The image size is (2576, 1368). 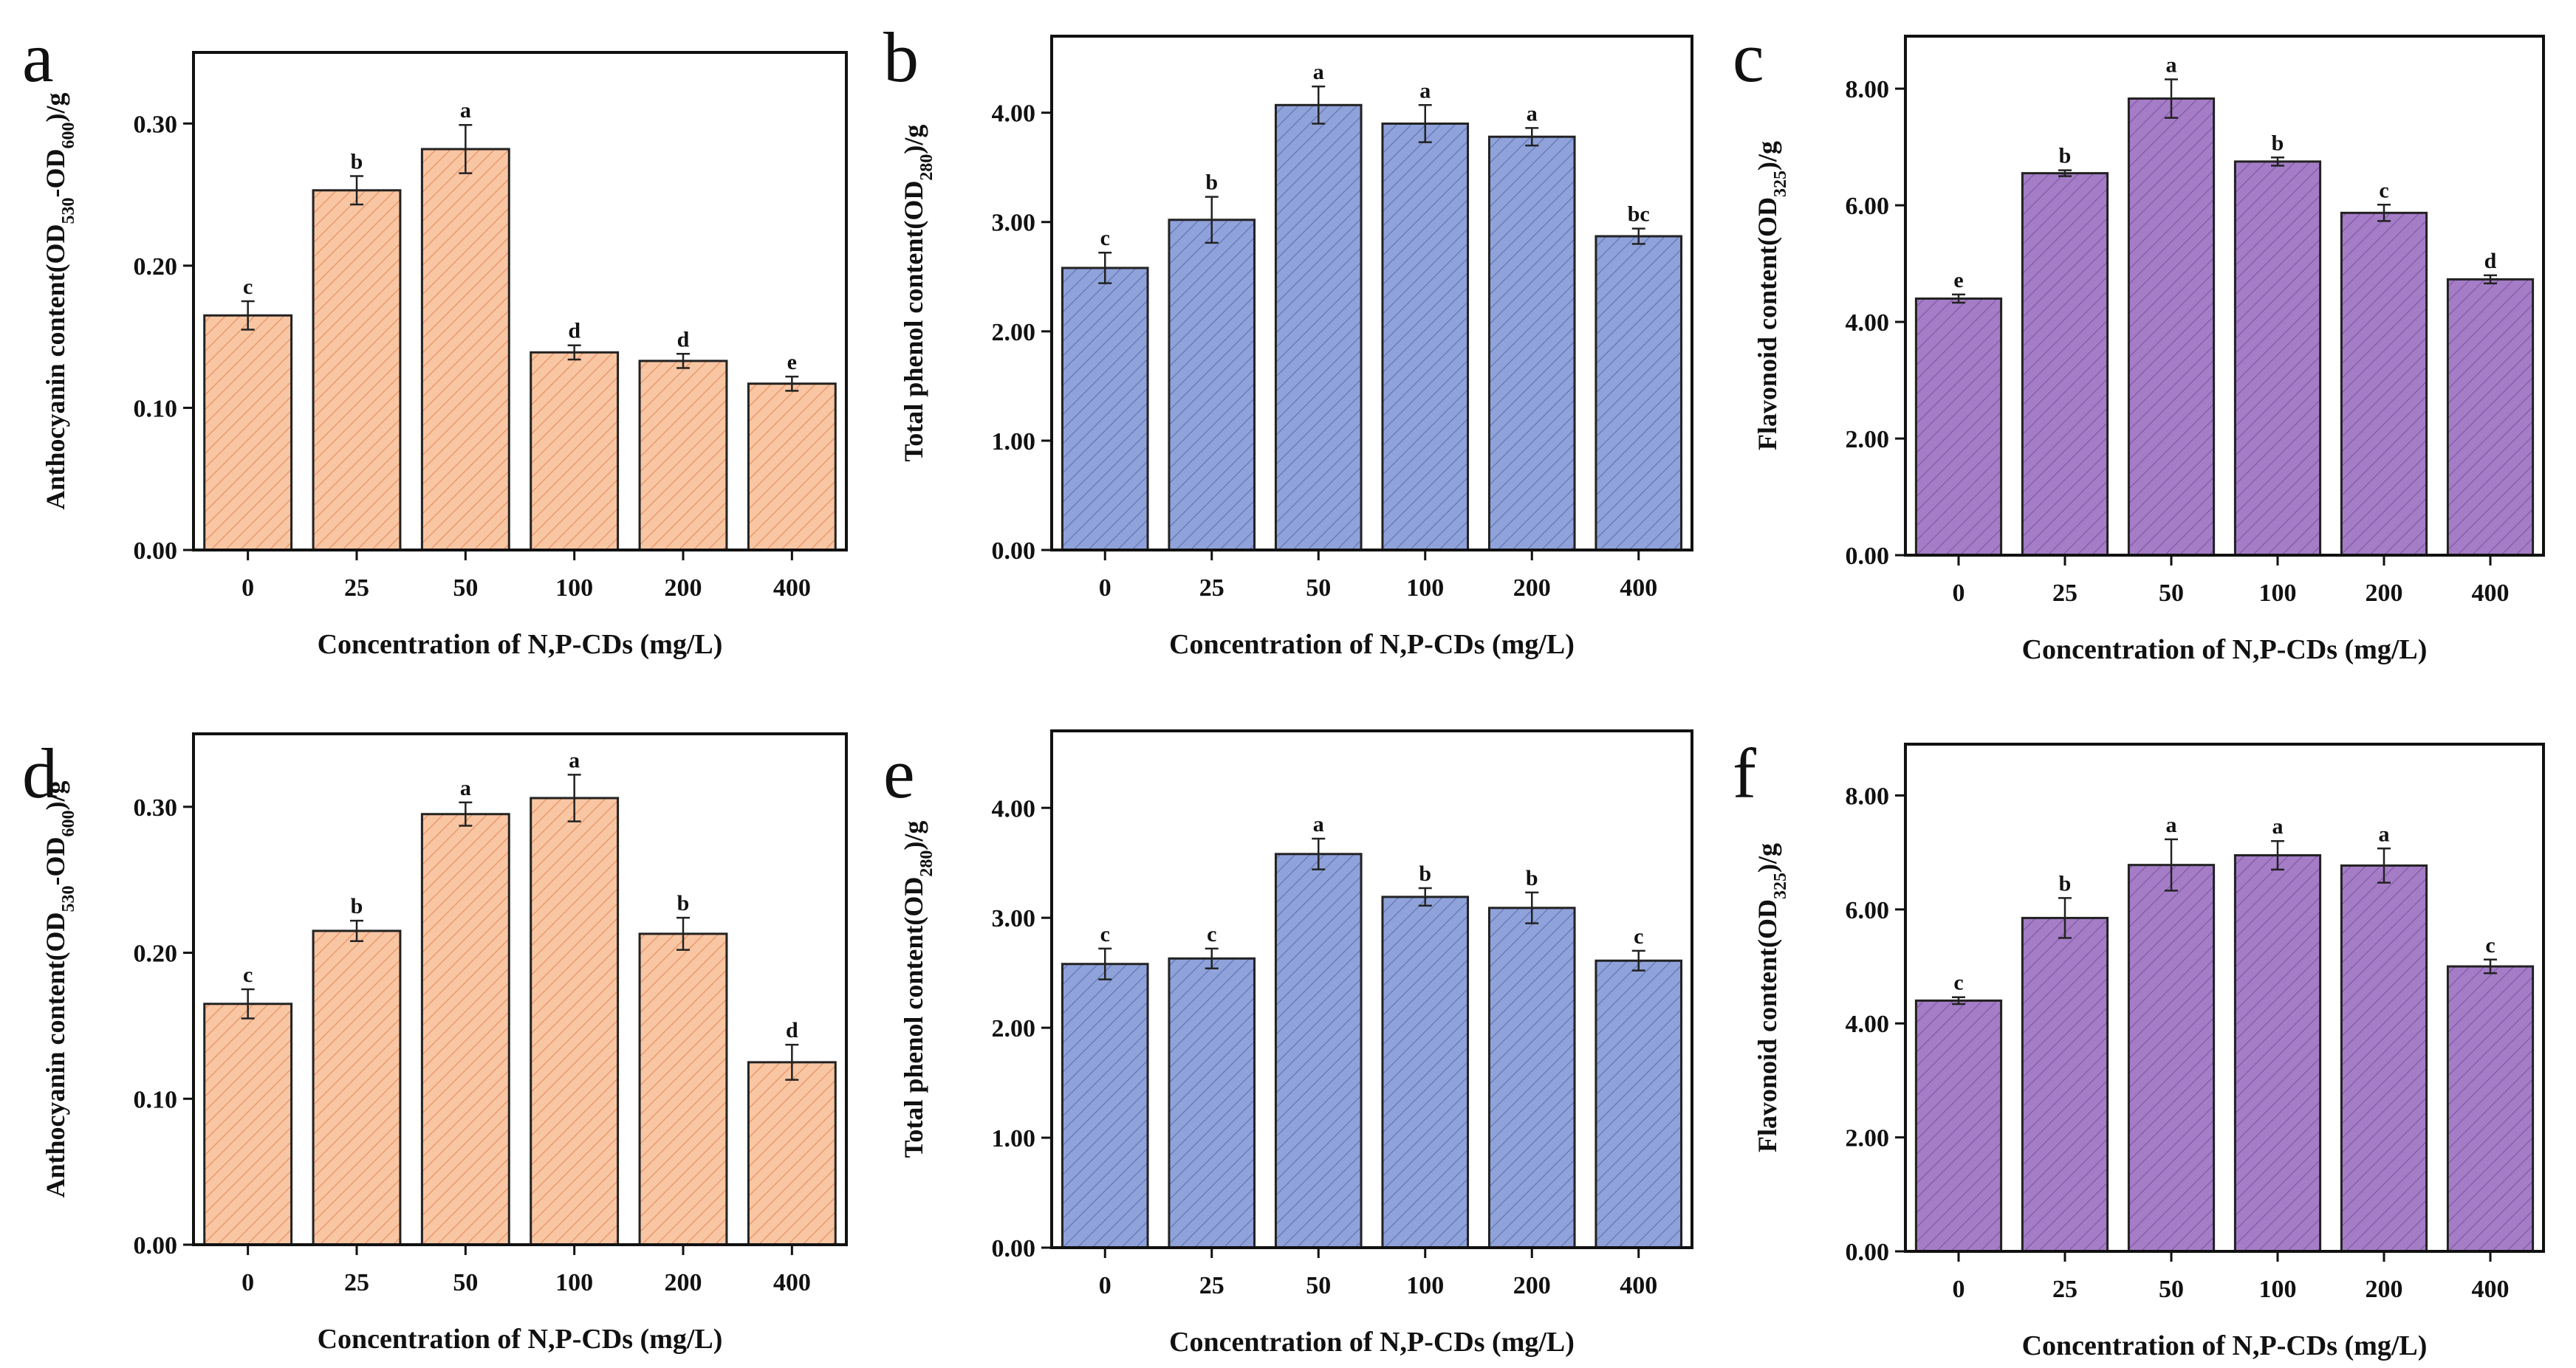 I want to click on y-axis-label-subscript: 280, so click(x=926, y=167).